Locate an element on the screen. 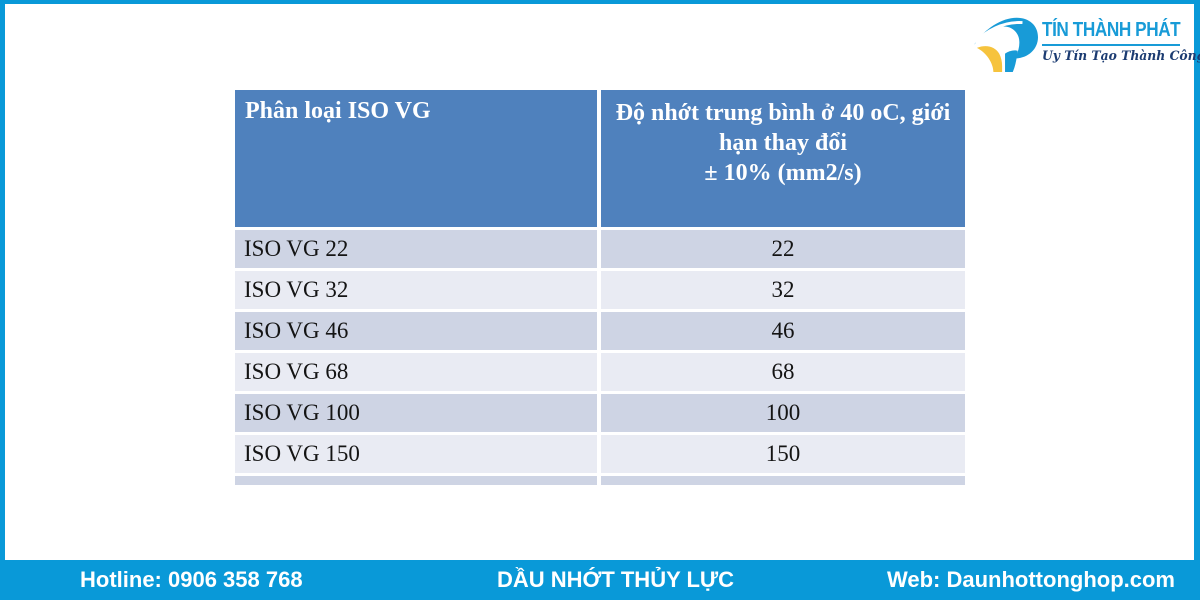 This screenshot has height=600, width=1200. row-label-cell: ISO VG 46 is located at coordinates (416, 331).